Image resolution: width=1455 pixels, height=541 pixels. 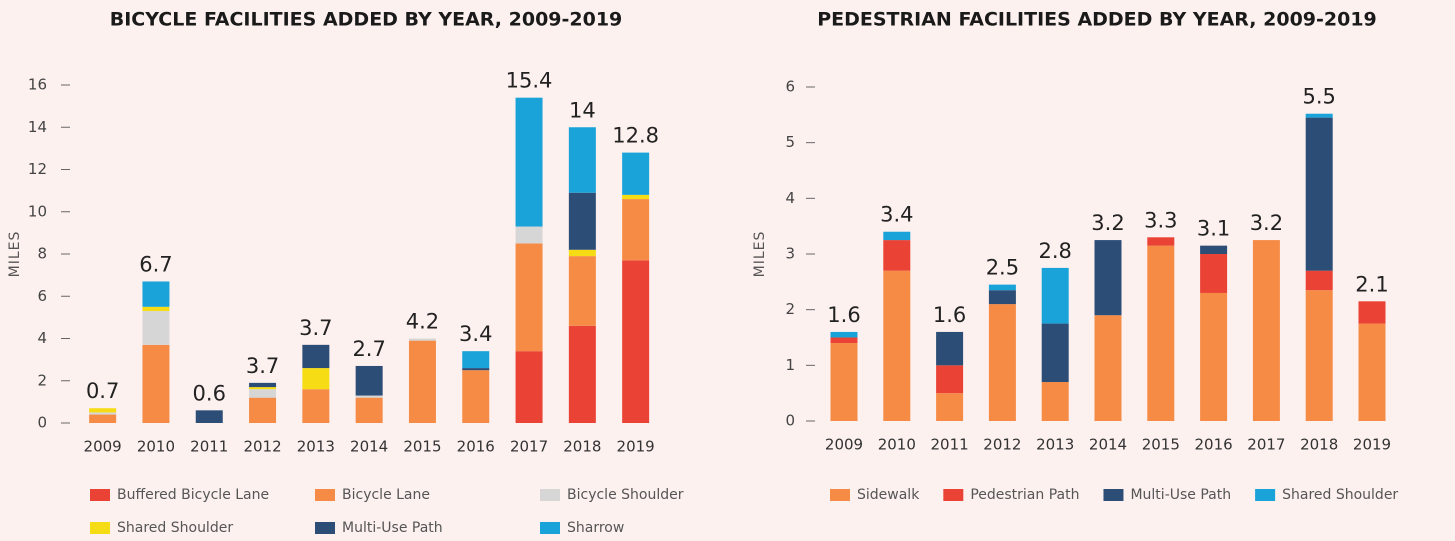 I want to click on y-tick-label: 14, so click(x=37, y=127).